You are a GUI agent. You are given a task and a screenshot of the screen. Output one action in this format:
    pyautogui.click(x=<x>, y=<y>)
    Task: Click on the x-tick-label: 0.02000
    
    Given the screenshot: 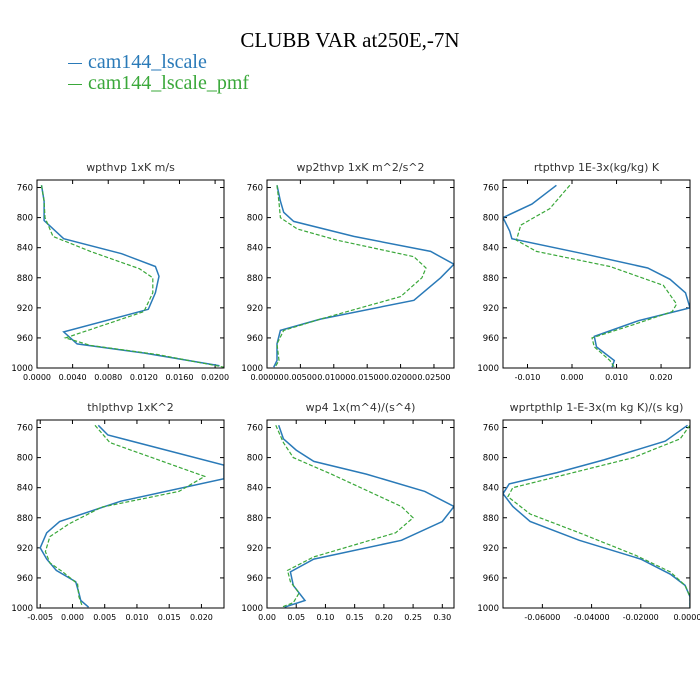 What is the action you would take?
    pyautogui.click(x=400, y=377)
    